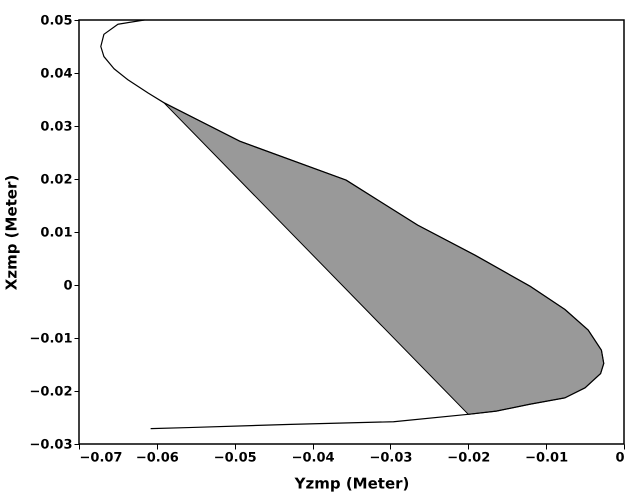 Image resolution: width=628 pixels, height=497 pixels. What do you see at coordinates (51, 392) in the screenshot?
I see `y-tick-label: −0.02` at bounding box center [51, 392].